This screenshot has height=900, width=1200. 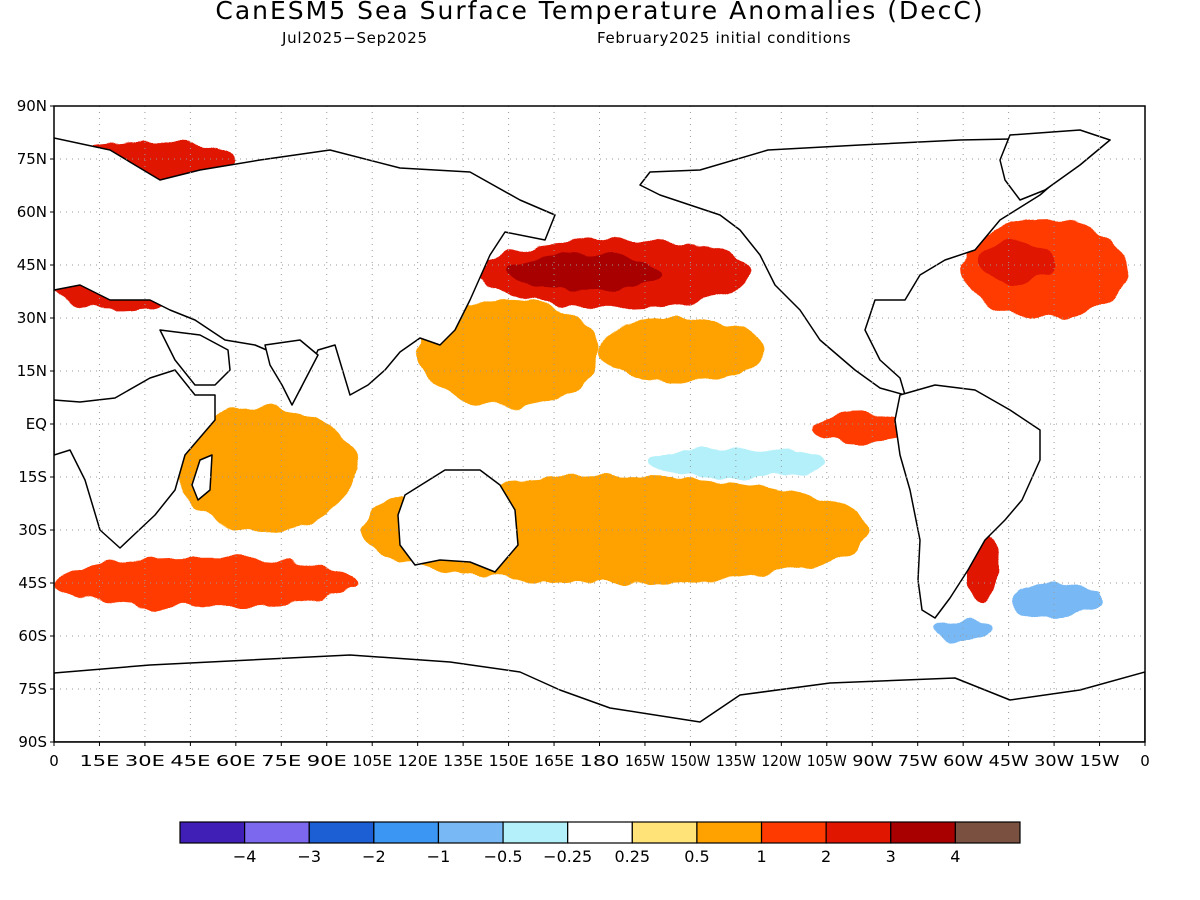 What do you see at coordinates (918, 761) in the screenshot?
I see `lon-label: 75W` at bounding box center [918, 761].